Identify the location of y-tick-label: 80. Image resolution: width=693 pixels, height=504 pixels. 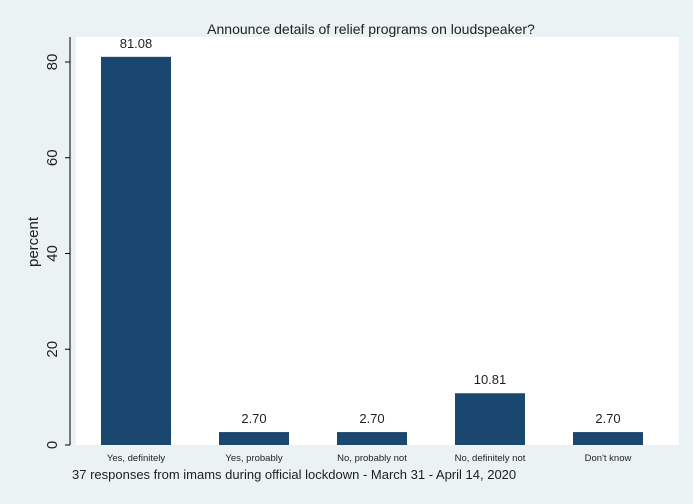
(52, 62).